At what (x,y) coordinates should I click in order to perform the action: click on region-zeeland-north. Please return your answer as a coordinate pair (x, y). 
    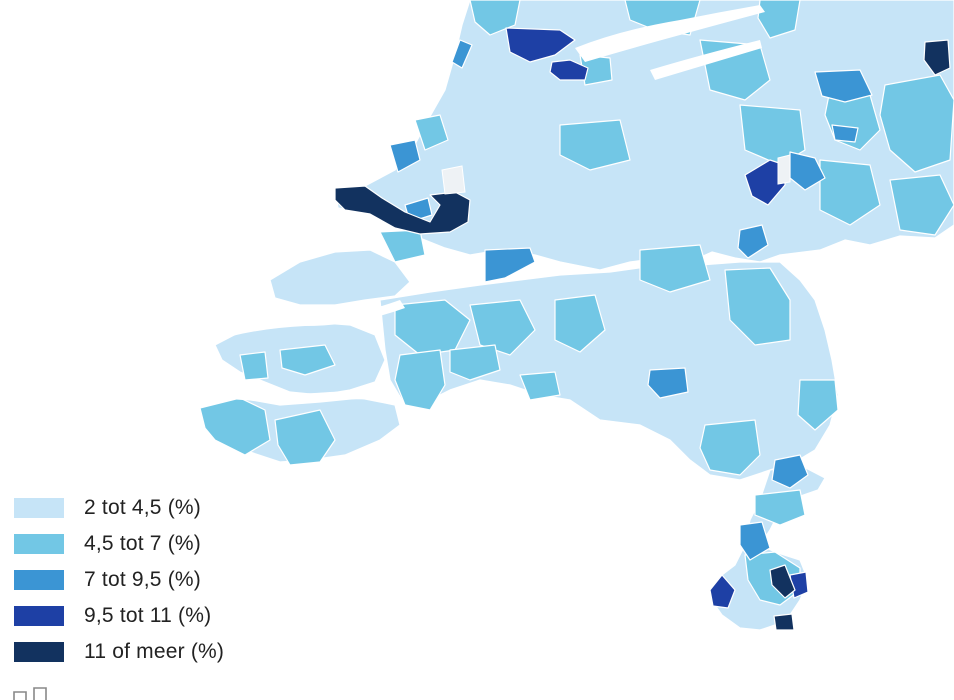
    Looking at the image, I should click on (340, 277).